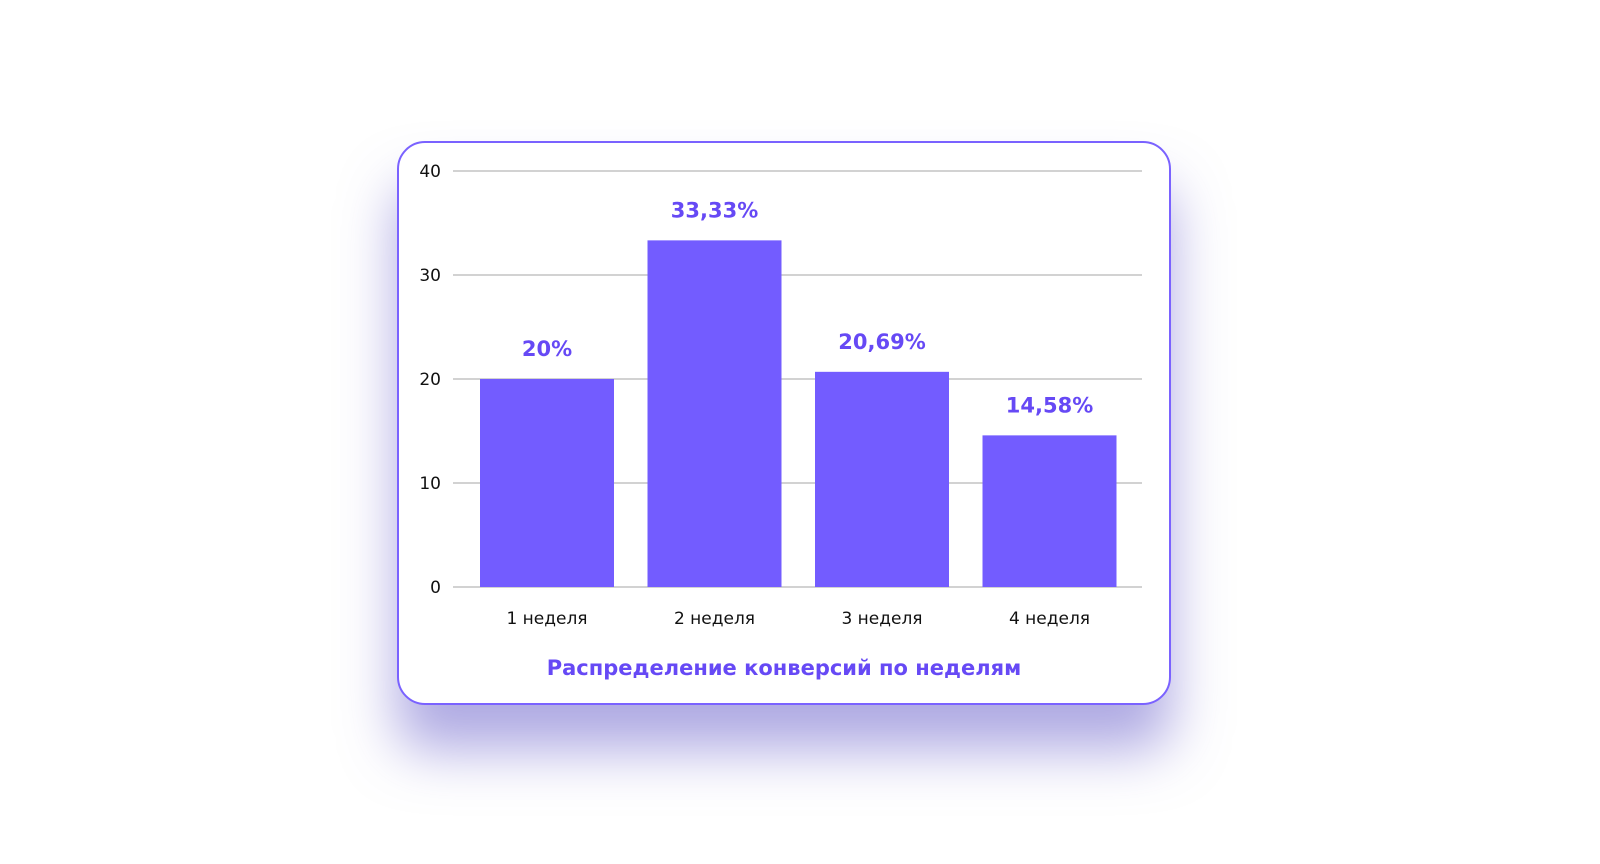 The width and height of the screenshot is (1600, 864). I want to click on data-label: 33,33%, so click(714, 210).